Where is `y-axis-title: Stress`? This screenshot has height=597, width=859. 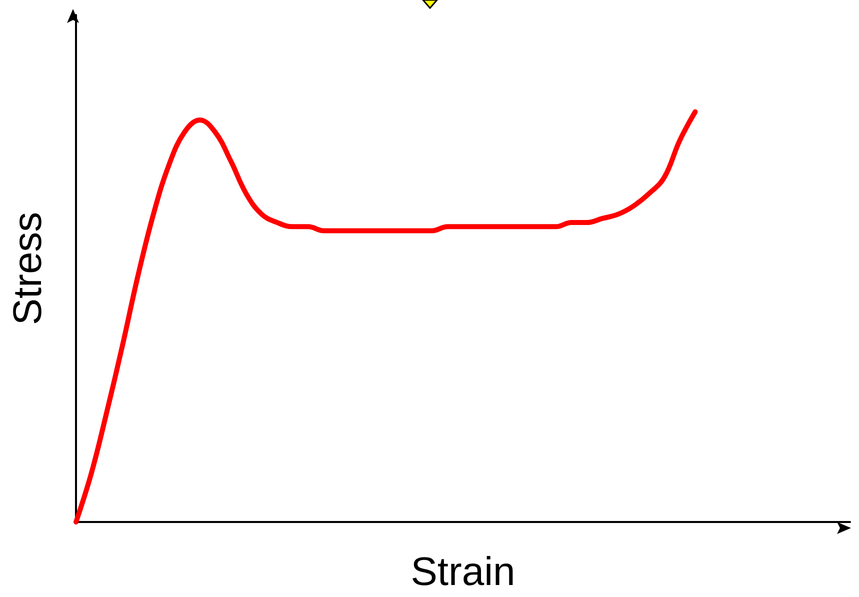
y-axis-title: Stress is located at coordinates (28, 269).